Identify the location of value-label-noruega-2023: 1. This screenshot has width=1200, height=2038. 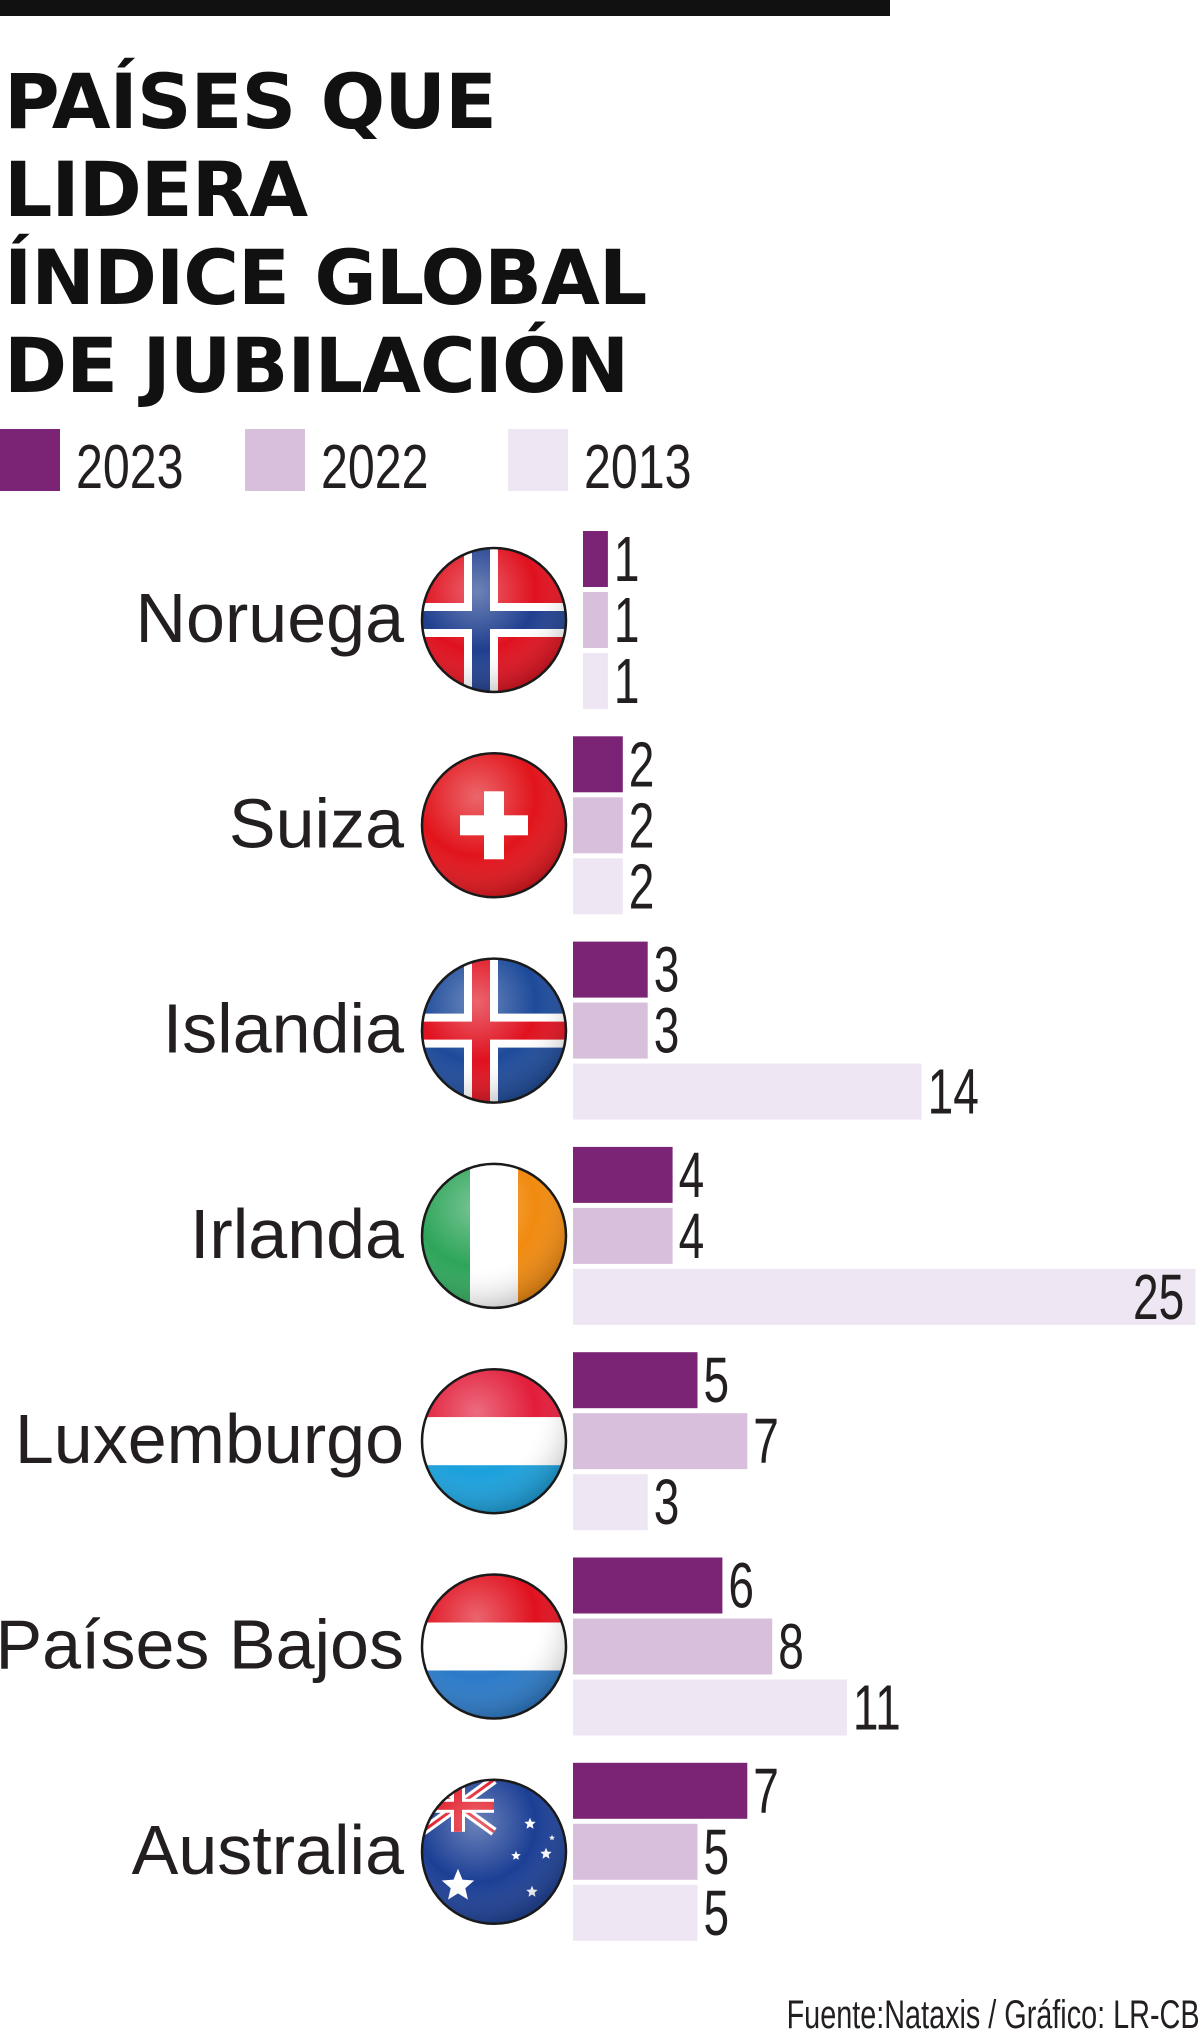
(627, 559).